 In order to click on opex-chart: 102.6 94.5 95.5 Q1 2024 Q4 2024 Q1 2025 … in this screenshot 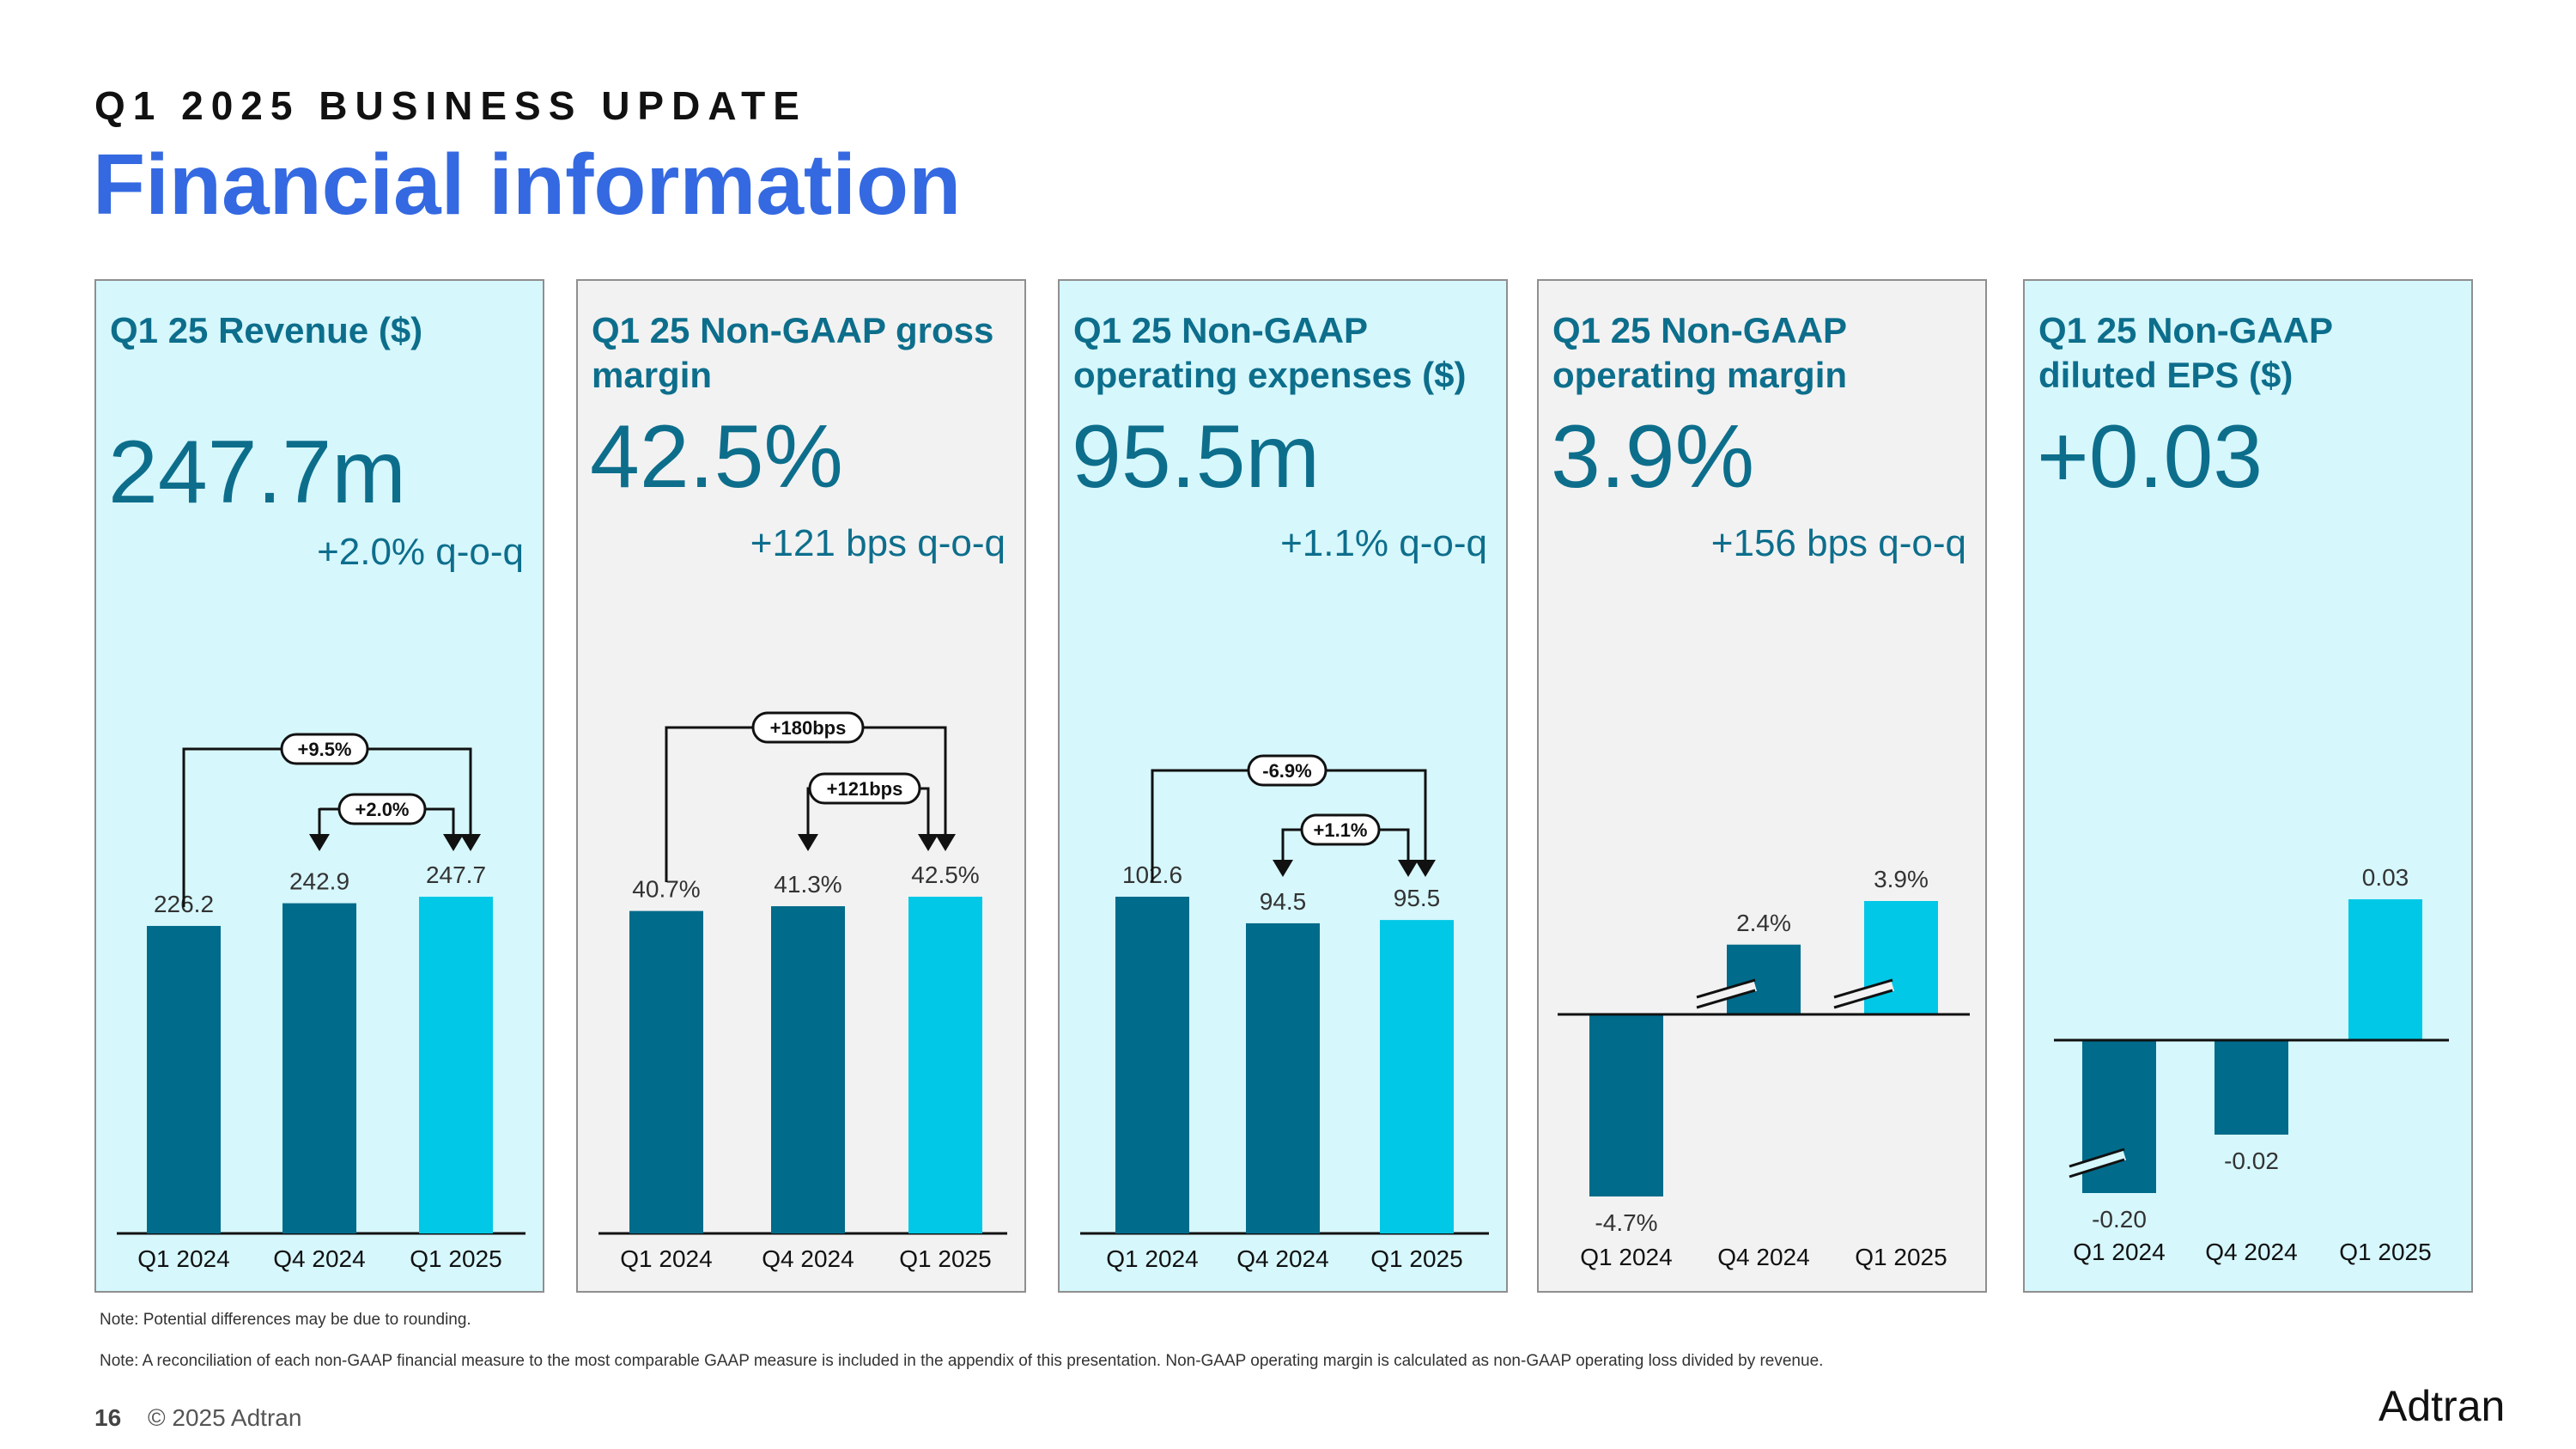, I will do `click(1284, 1013)`.